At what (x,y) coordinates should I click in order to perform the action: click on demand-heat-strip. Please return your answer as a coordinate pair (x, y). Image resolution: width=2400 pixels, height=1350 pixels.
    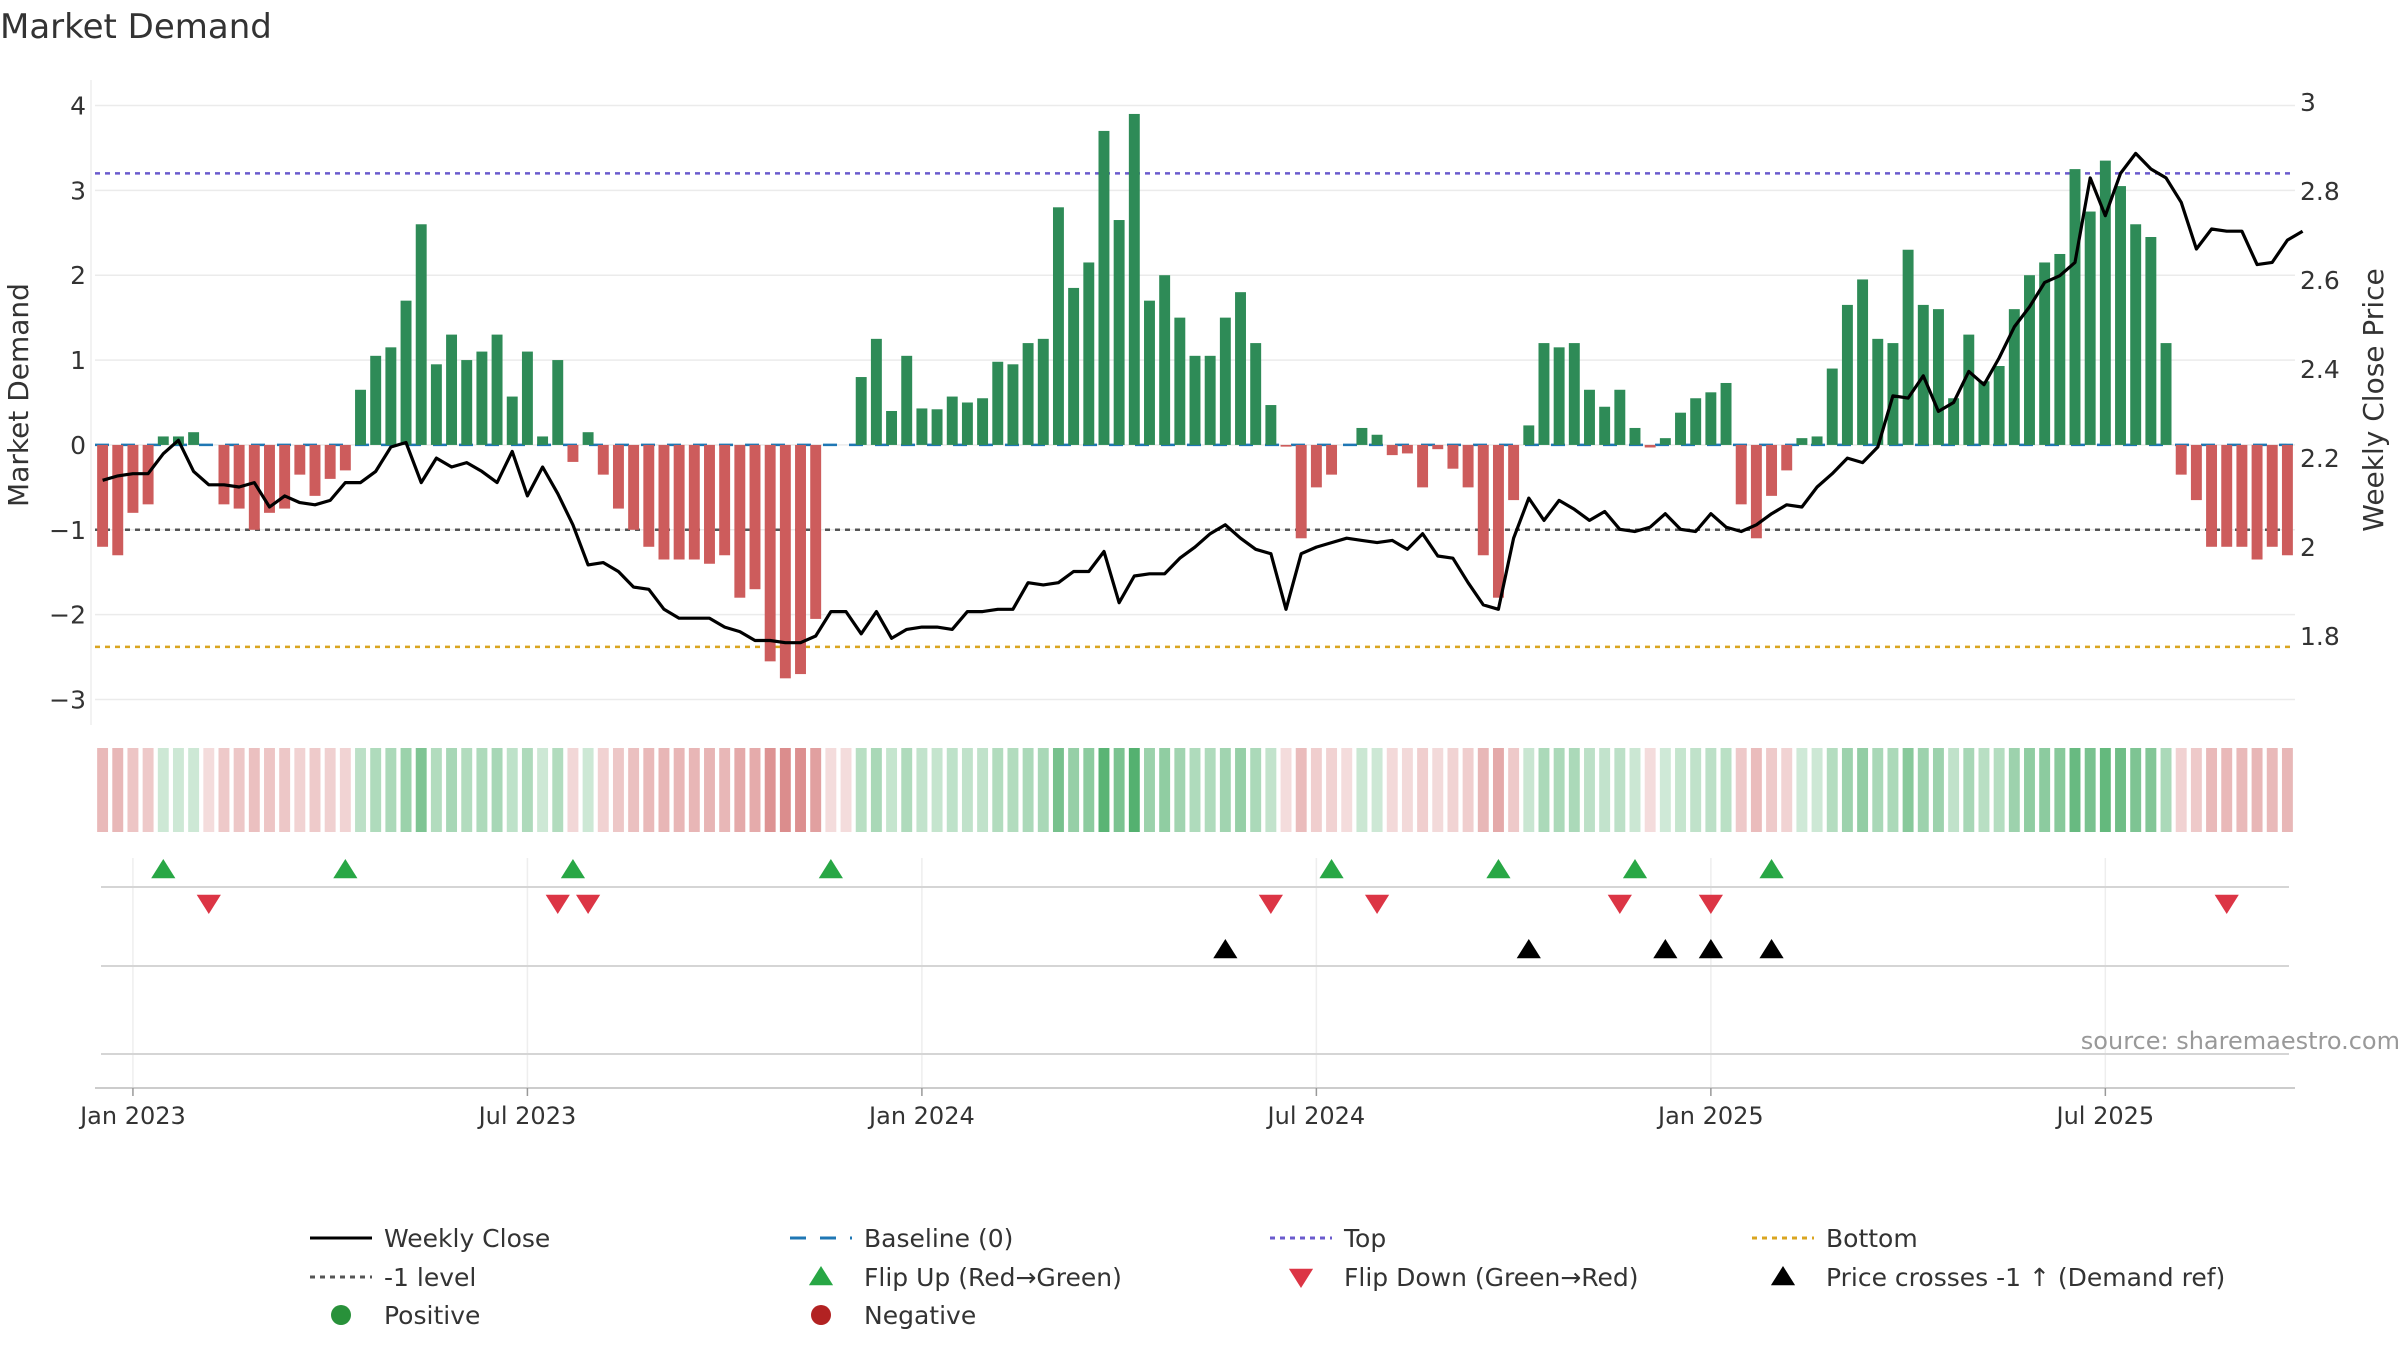
    Looking at the image, I should click on (1195, 790).